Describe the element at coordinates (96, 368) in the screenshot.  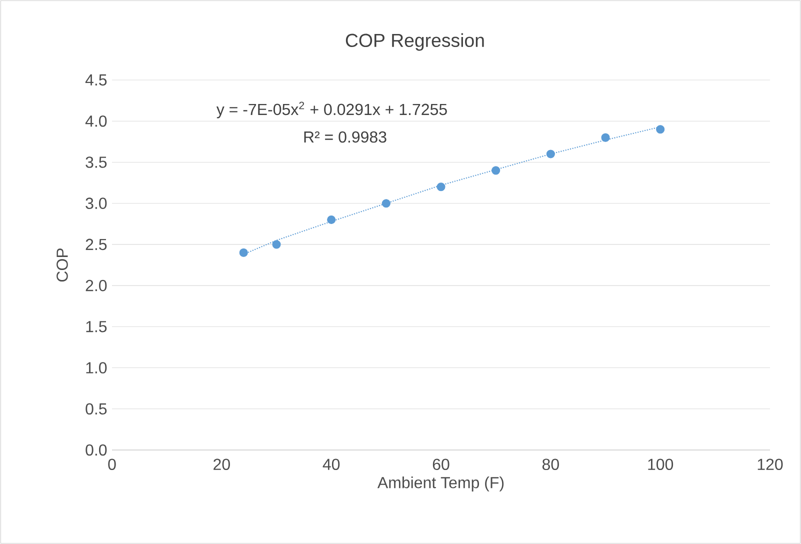
I see `y-tick-label: 1.0` at that location.